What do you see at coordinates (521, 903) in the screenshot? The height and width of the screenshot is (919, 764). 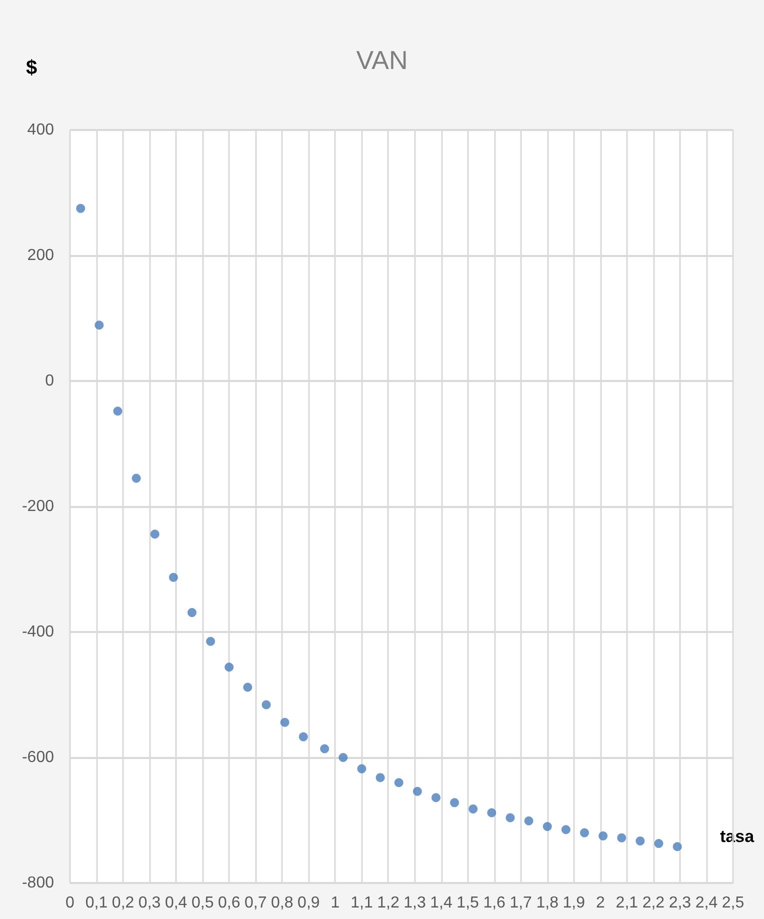 I see `x-tick-label: 1,7` at bounding box center [521, 903].